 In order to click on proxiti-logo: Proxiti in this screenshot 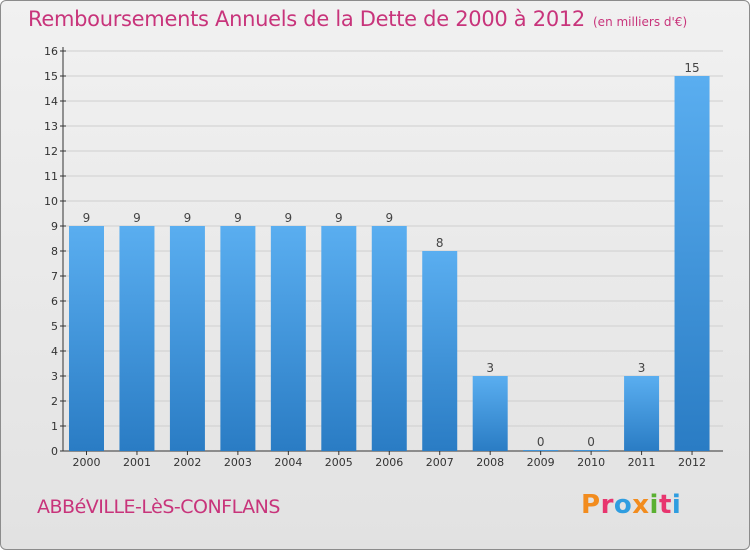, I will do `click(631, 505)`.